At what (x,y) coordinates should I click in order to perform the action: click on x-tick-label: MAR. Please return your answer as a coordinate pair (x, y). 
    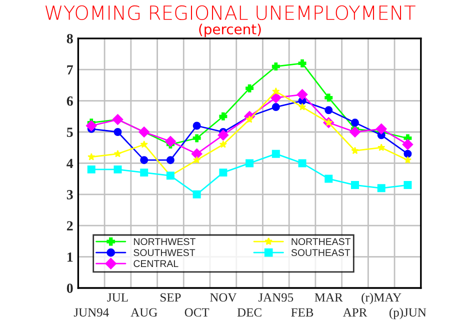
    Looking at the image, I should click on (328, 297).